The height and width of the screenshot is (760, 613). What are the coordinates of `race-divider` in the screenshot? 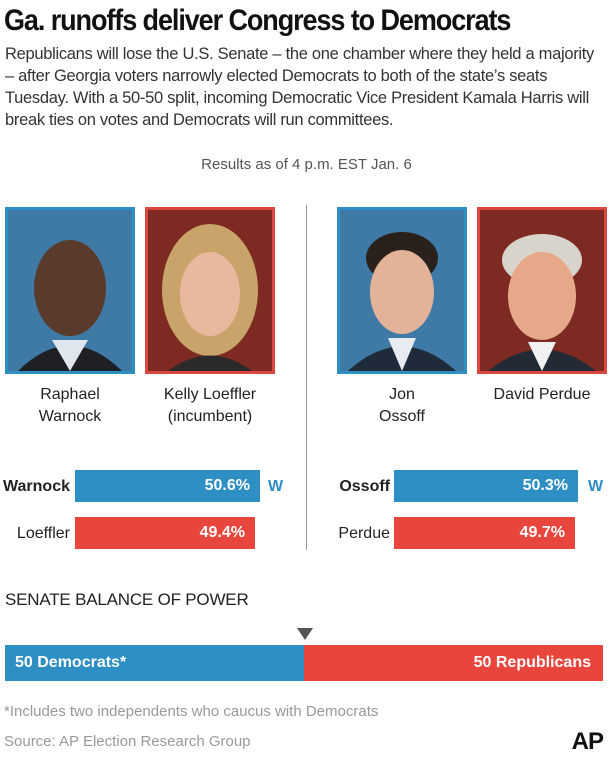 It's located at (306, 377).